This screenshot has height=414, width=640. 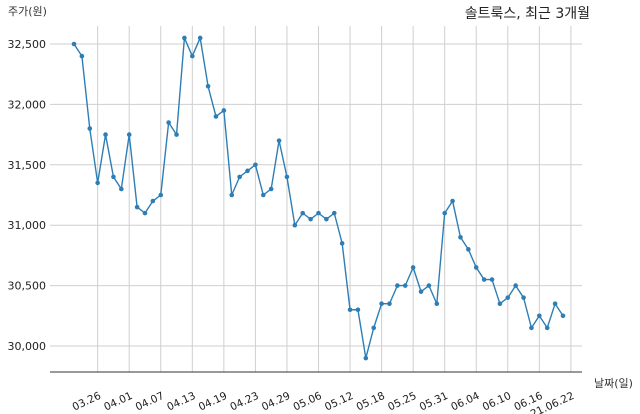 What do you see at coordinates (276, 402) in the screenshot?
I see `x-tick-label: 04.29` at bounding box center [276, 402].